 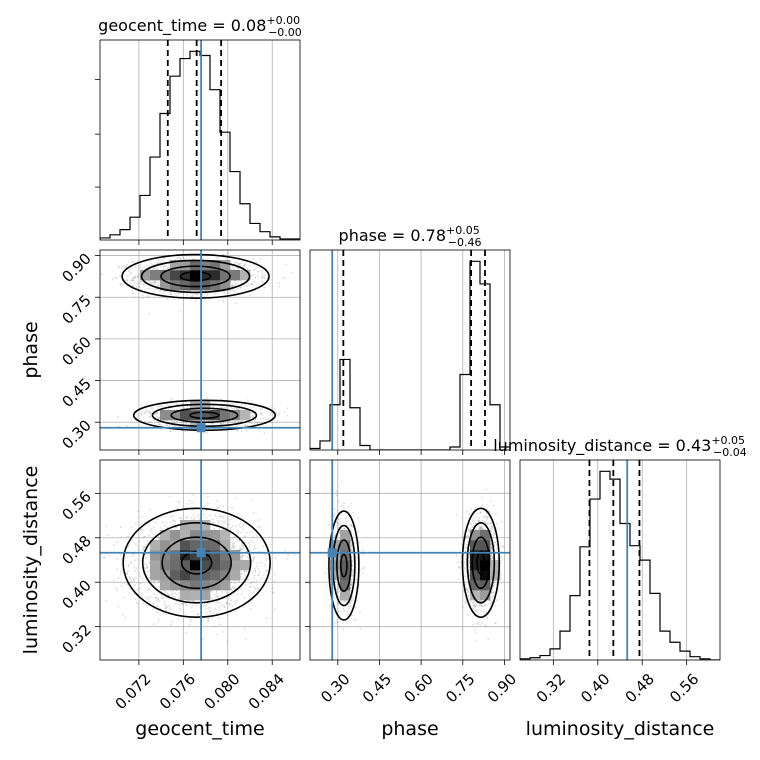 I want to click on histogram-phase, so click(x=410, y=355).